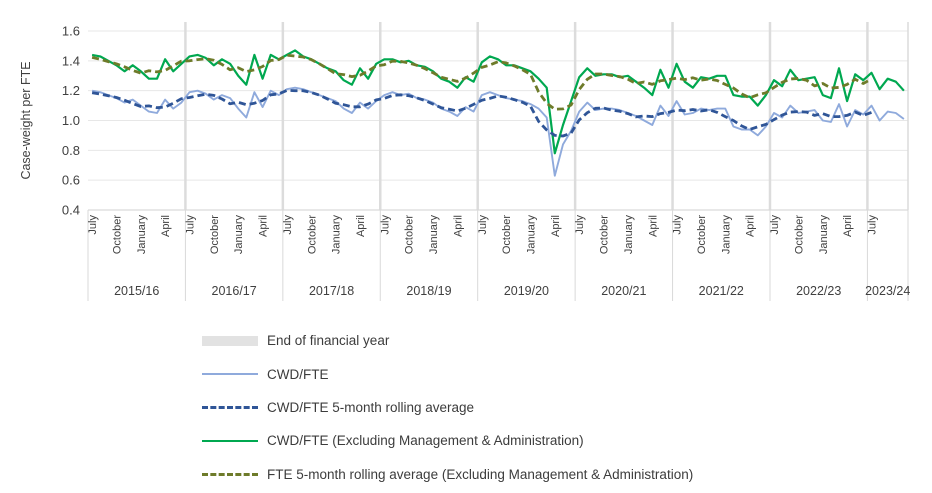  What do you see at coordinates (481, 113) in the screenshot?
I see `series-line-cwd-fte-month-rolling-average` at bounding box center [481, 113].